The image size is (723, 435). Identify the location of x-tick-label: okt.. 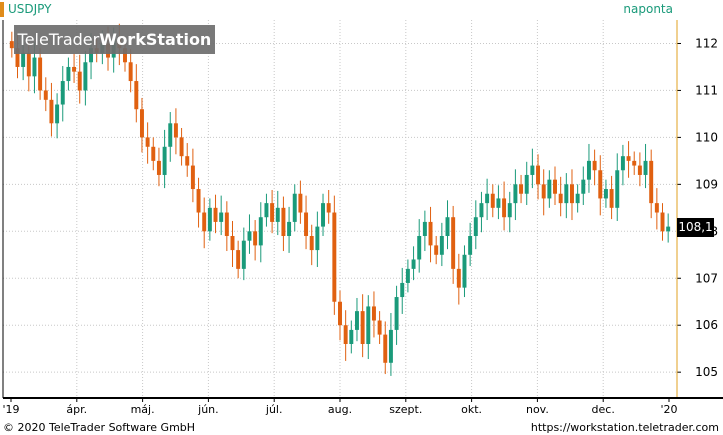
(471, 409).